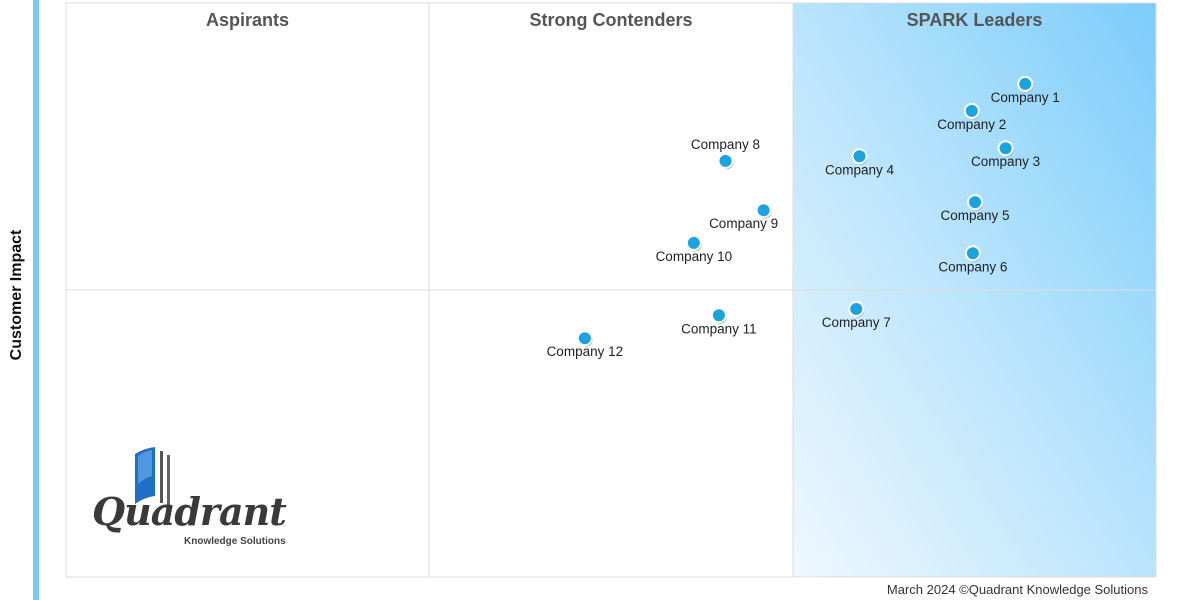  I want to click on data-label: Company 12, so click(585, 351).